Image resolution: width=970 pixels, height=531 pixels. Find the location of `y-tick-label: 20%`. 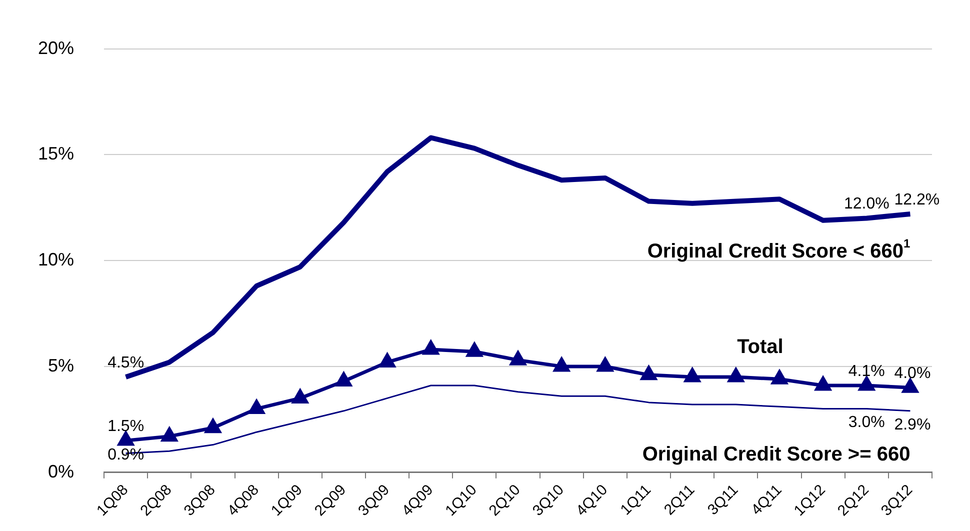

y-tick-label: 20% is located at coordinates (56, 48).